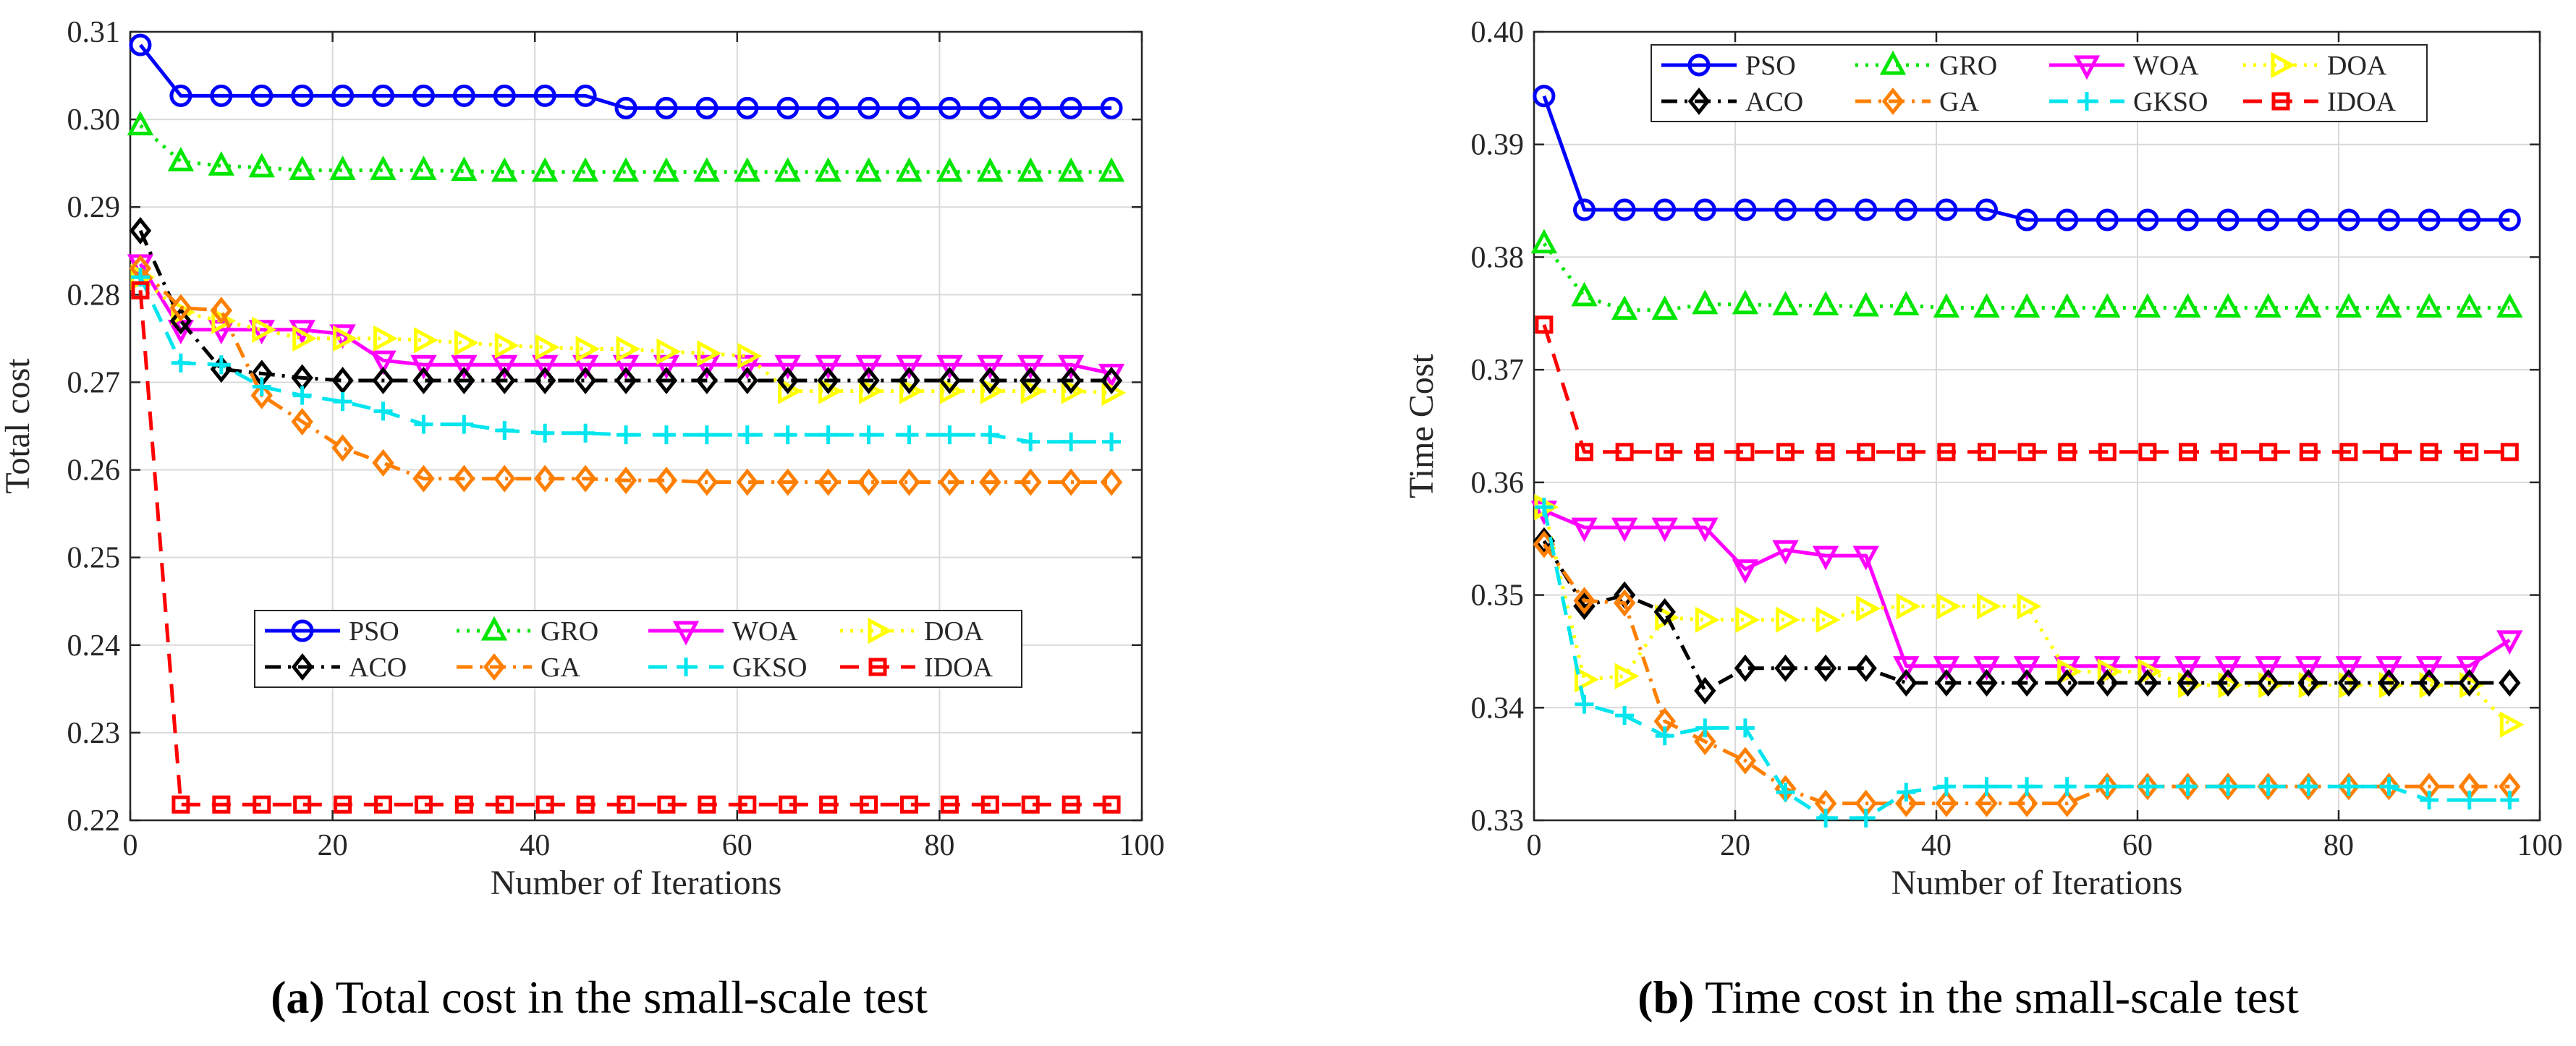 Image resolution: width=2576 pixels, height=1046 pixels. What do you see at coordinates (378, 667) in the screenshot?
I see `legend-label-aco: ACO` at bounding box center [378, 667].